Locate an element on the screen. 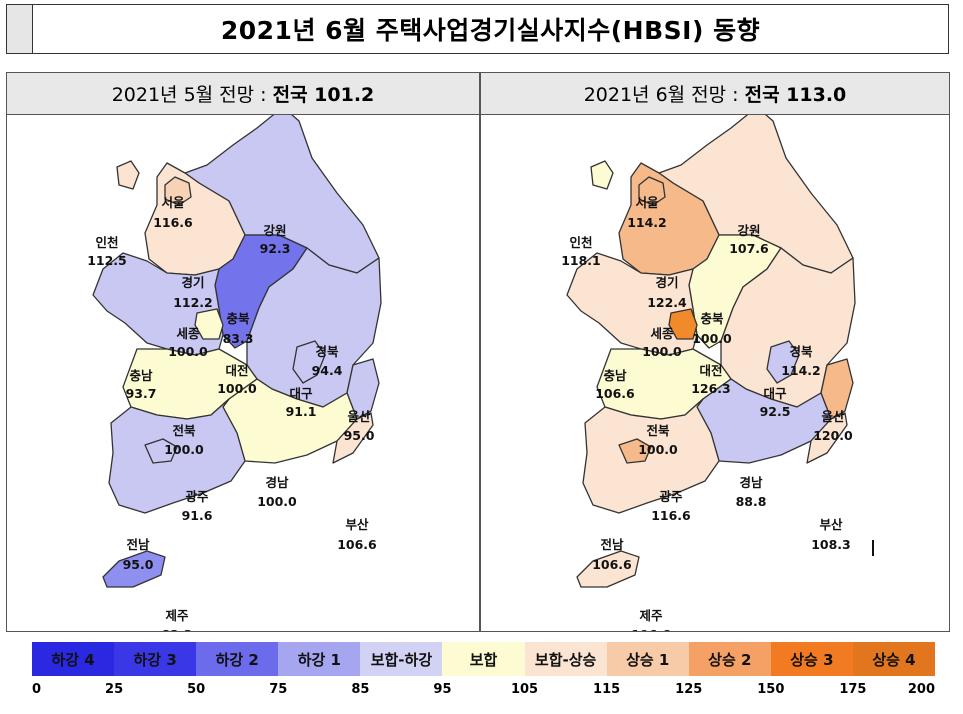 Image resolution: width=963 pixels, height=714 pixels. legend-cell: 하강 1 is located at coordinates (319, 659).